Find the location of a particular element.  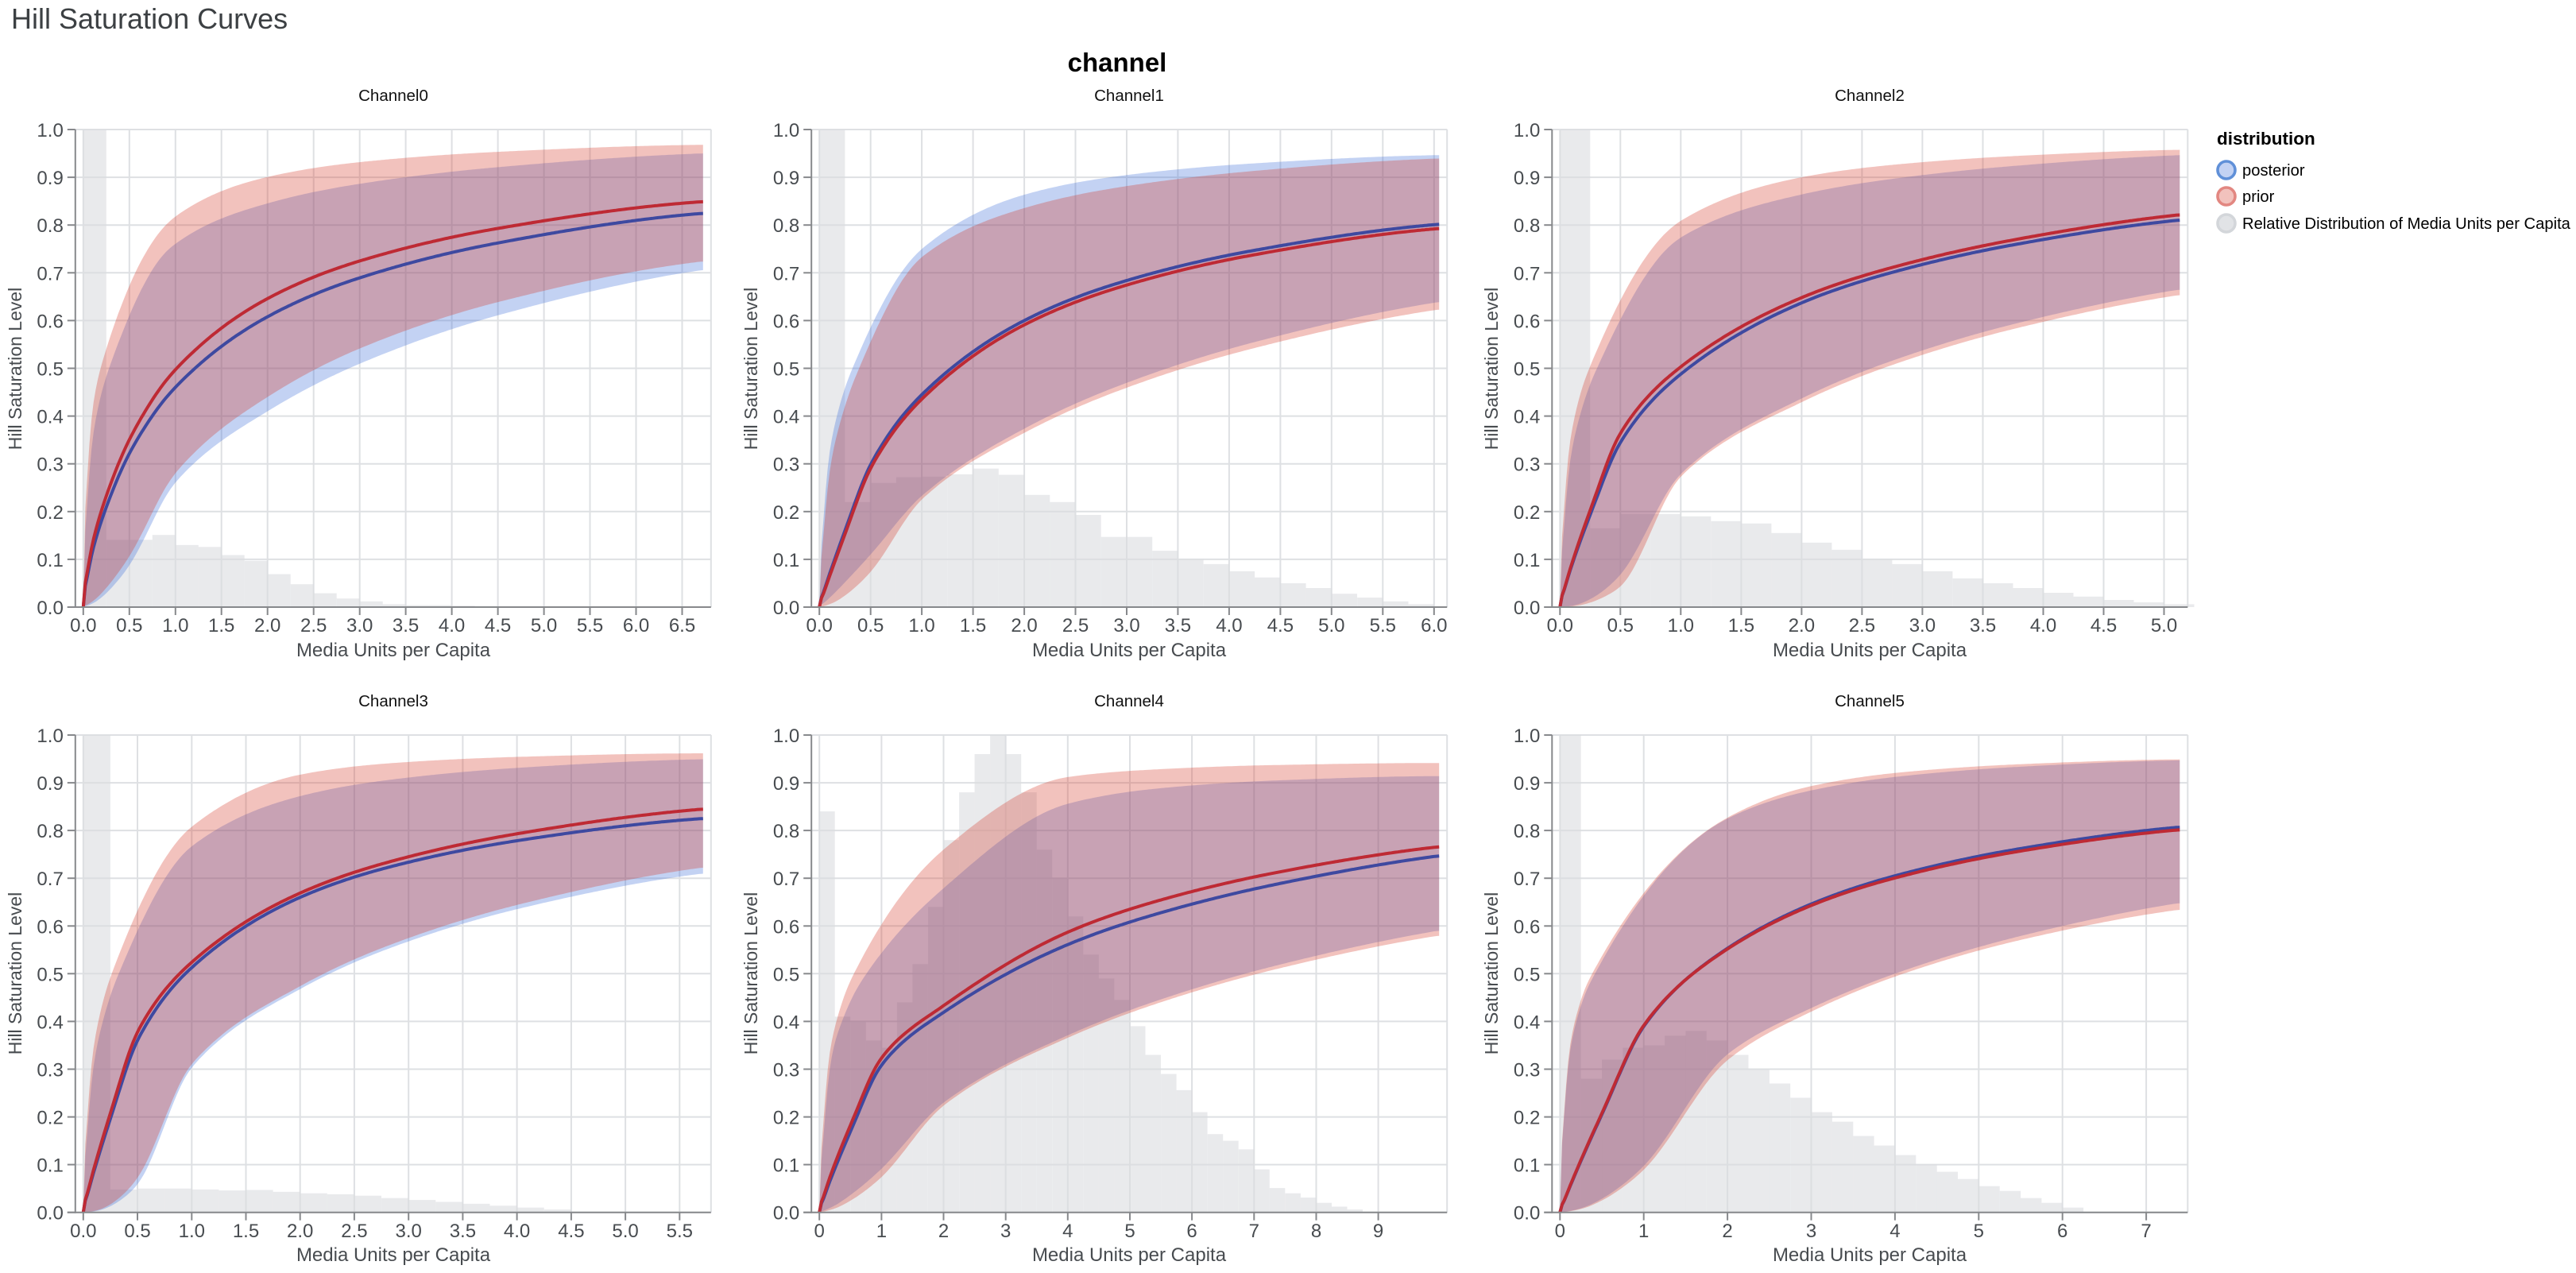

svg-text: Channel3 is located at coordinates (393, 701).